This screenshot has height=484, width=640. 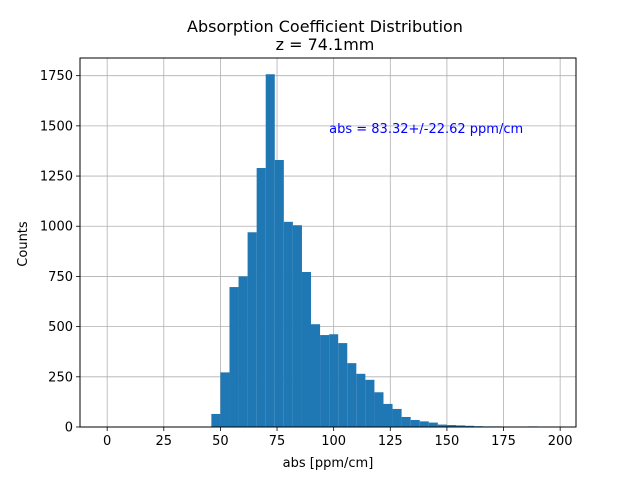 What do you see at coordinates (56, 177) in the screenshot?
I see `y-tick-label: 1250` at bounding box center [56, 177].